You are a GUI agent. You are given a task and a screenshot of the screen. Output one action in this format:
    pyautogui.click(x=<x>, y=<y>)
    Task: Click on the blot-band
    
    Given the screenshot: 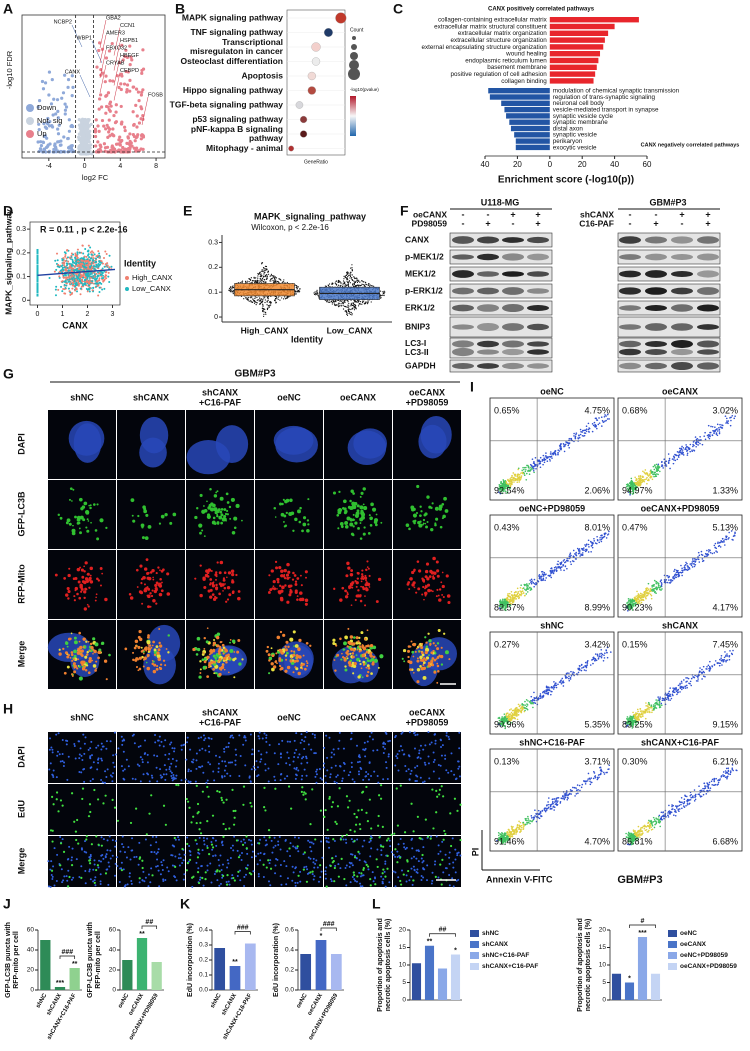 What is the action you would take?
    pyautogui.click(x=630, y=366)
    